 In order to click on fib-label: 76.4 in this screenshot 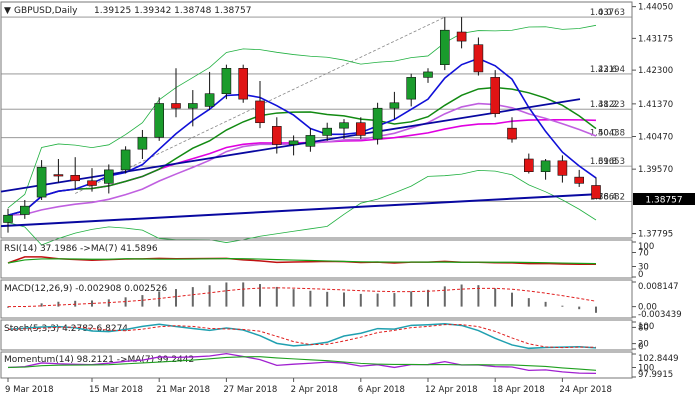, I will do `click(607, 197)`.